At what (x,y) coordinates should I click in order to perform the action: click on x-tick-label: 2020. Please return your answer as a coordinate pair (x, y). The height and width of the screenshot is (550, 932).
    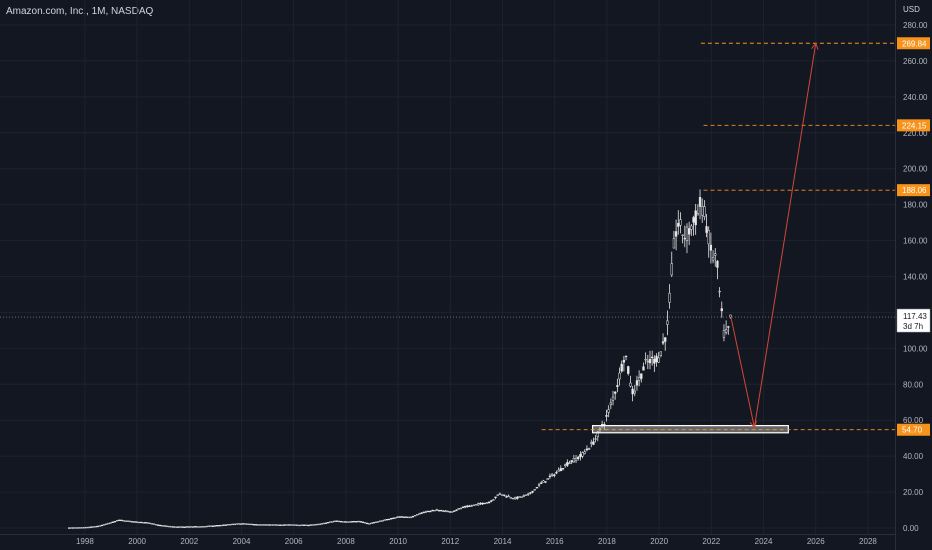
    Looking at the image, I should click on (659, 541).